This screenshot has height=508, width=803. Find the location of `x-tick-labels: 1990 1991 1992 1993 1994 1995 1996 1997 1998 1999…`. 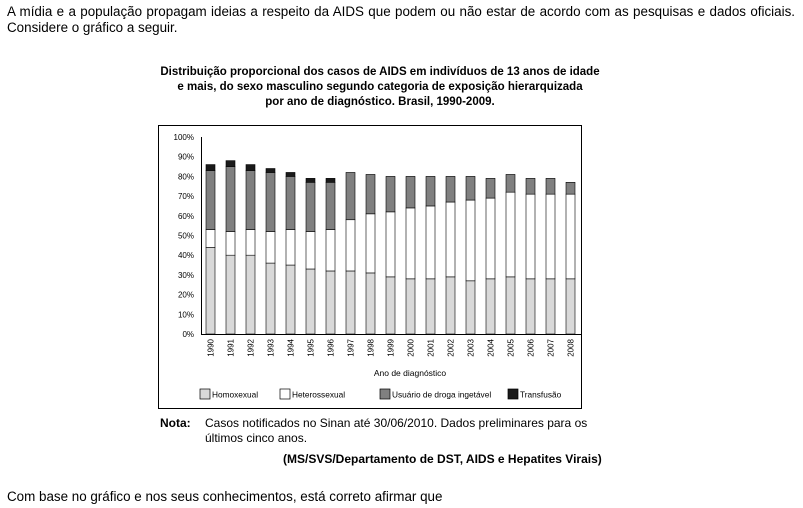

x-tick-labels: 1990 1991 1992 1993 1994 1995 1996 1997 1998 1999… is located at coordinates (391, 347).